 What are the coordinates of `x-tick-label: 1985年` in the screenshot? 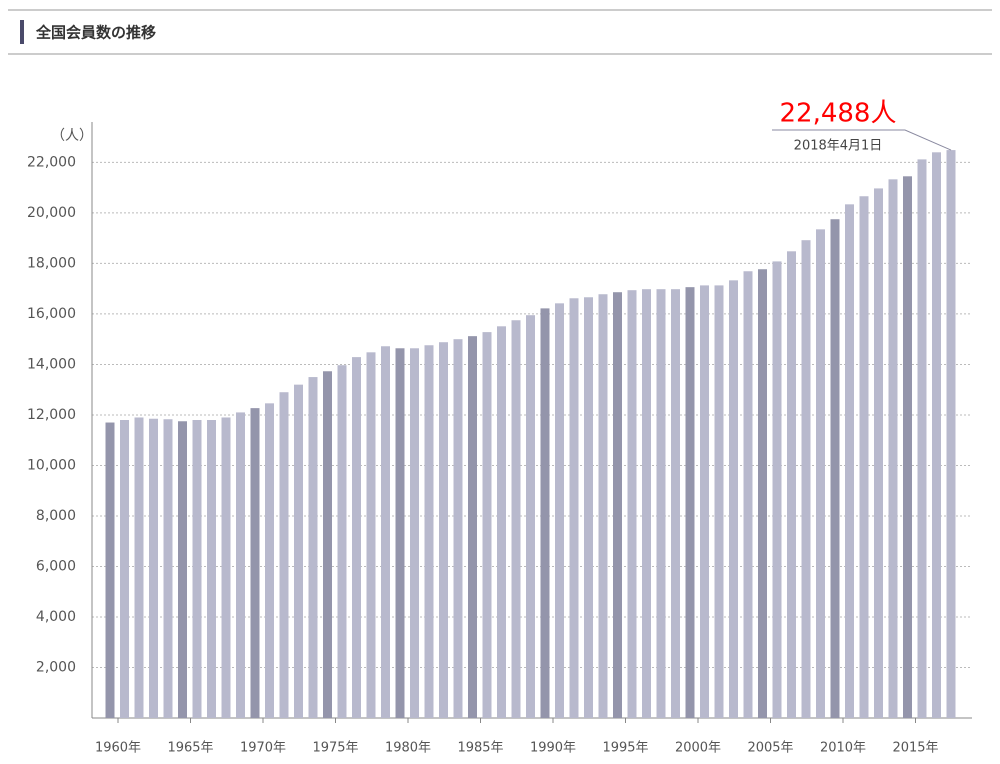 It's located at (480, 748).